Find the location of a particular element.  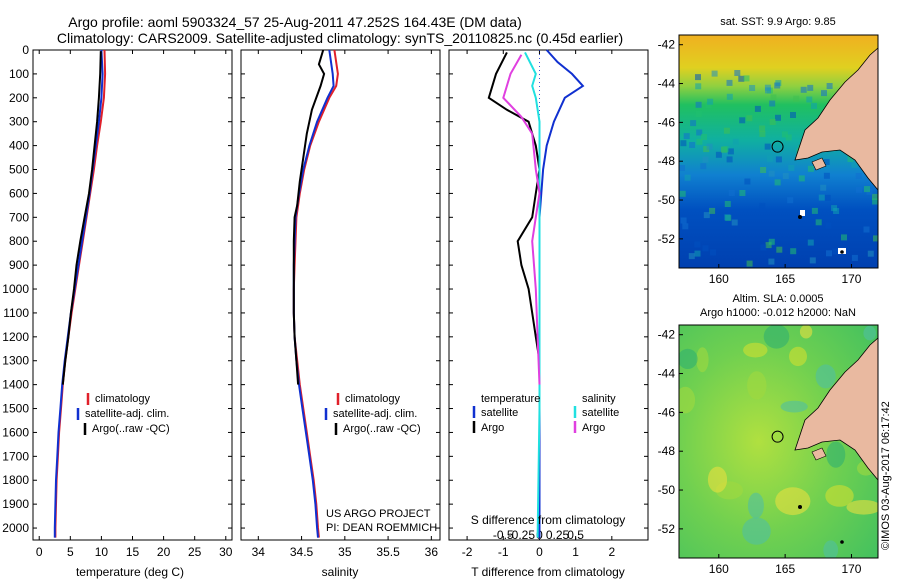

x-tick-label: 34.5 is located at coordinates (302, 552).